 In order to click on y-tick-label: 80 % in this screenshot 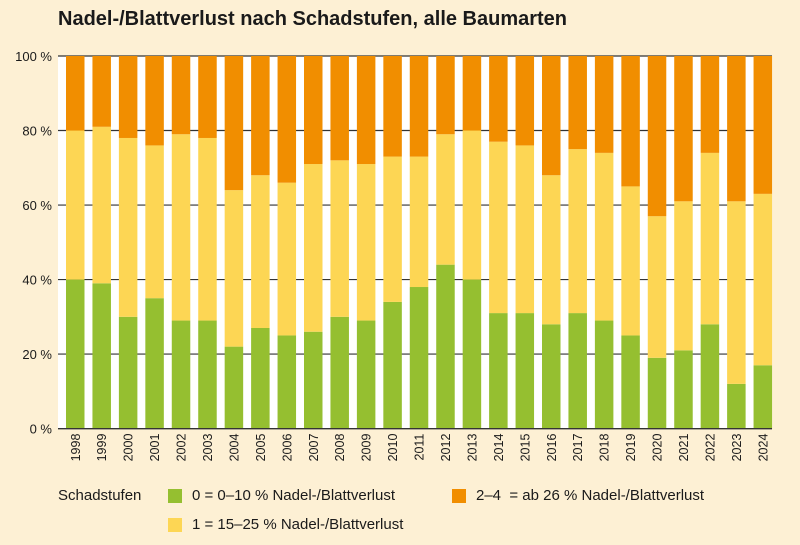, I will do `click(37, 131)`.